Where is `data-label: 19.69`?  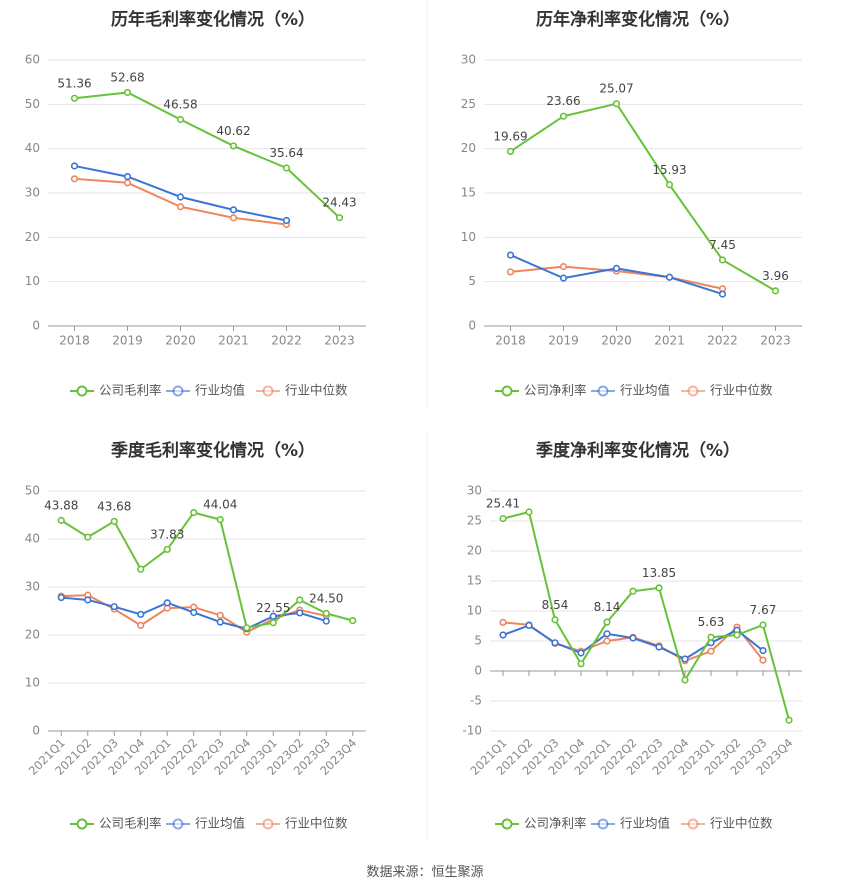
data-label: 19.69 is located at coordinates (510, 136).